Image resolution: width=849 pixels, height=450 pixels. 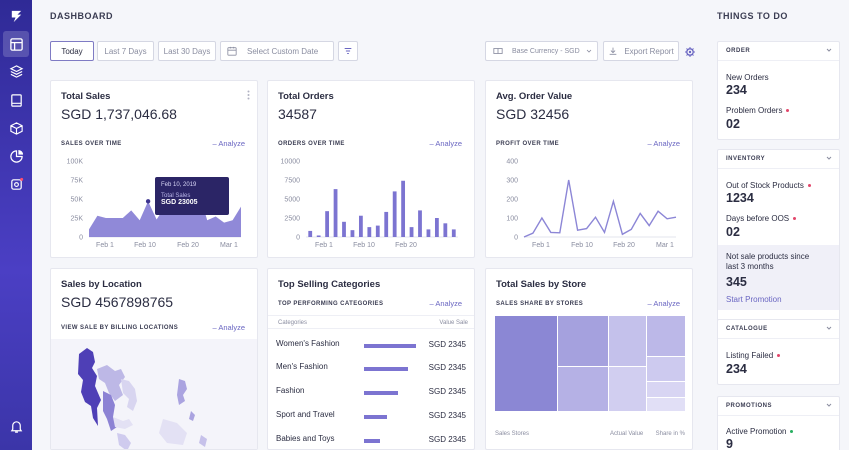 I want to click on settings-gear-button, so click(x=690, y=51).